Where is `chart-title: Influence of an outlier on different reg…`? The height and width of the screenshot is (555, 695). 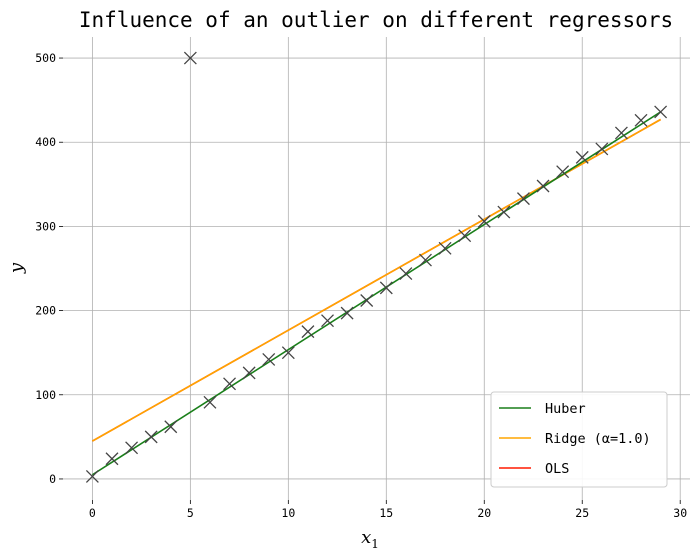 chart-title: Influence of an outlier on different reg… is located at coordinates (376, 20).